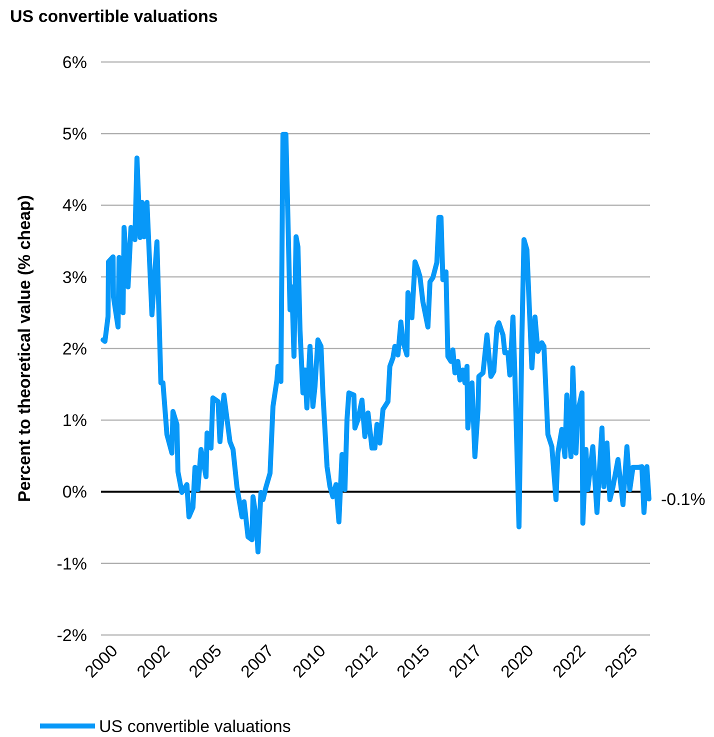  I want to click on y-tick-label: 1%, so click(74, 420).